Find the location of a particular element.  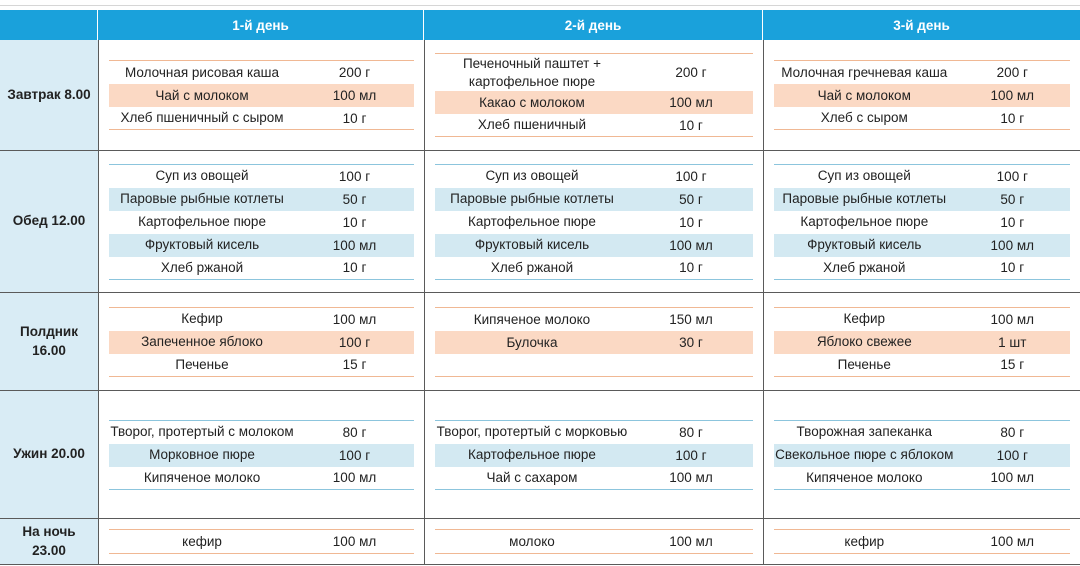

dish-row: Молочная гречневая каша 200 г is located at coordinates (922, 72).